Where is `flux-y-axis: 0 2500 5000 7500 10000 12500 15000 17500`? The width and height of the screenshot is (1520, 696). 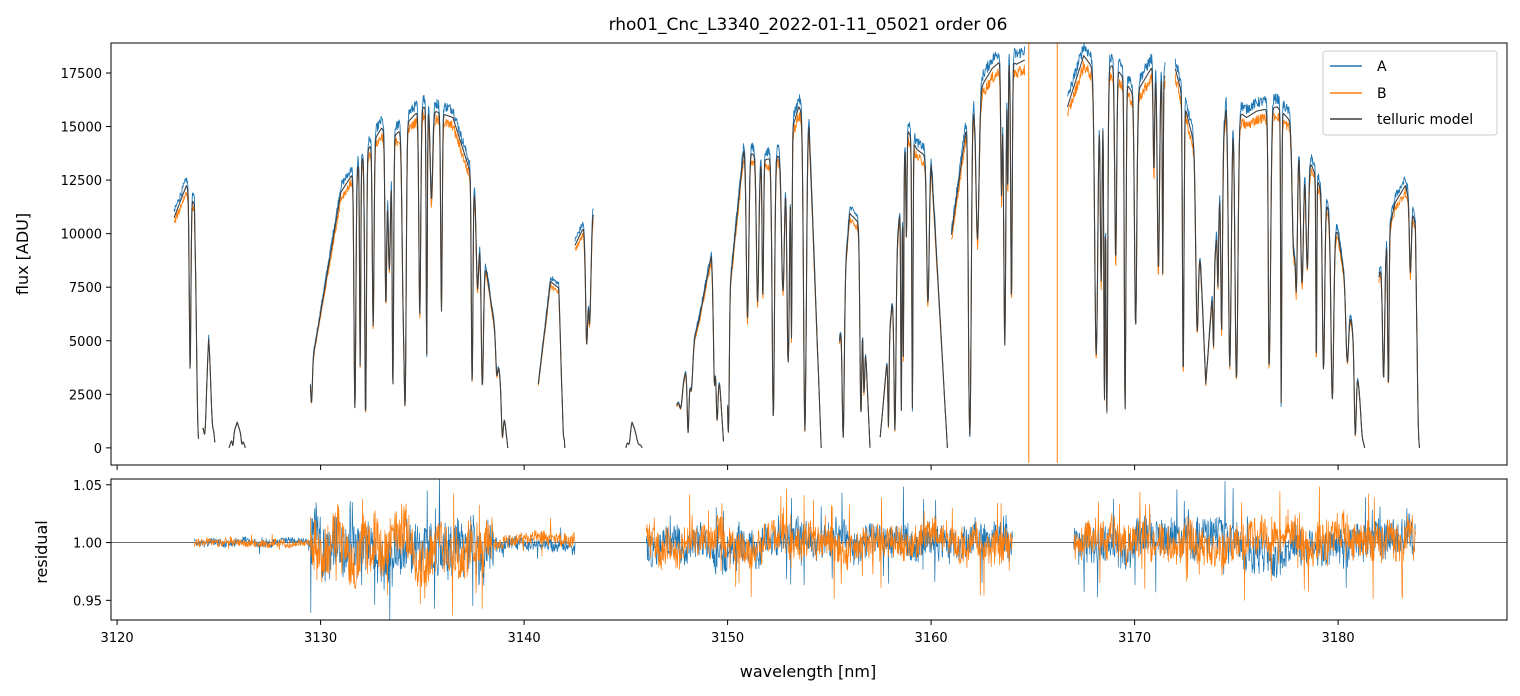
flux-y-axis: 0 2500 5000 7500 10000 12500 15000 17500 is located at coordinates (86, 262).